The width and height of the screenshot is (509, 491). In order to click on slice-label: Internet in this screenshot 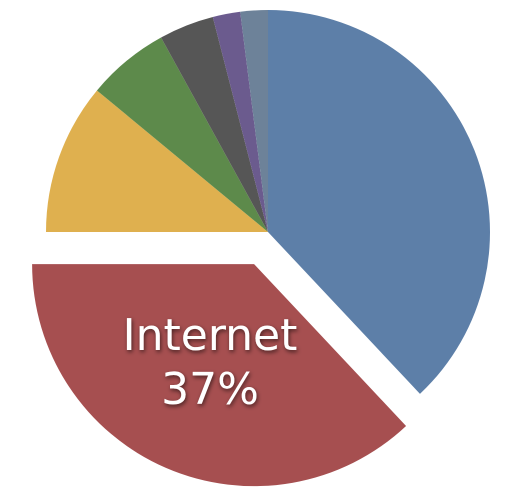, I will do `click(210, 335)`.